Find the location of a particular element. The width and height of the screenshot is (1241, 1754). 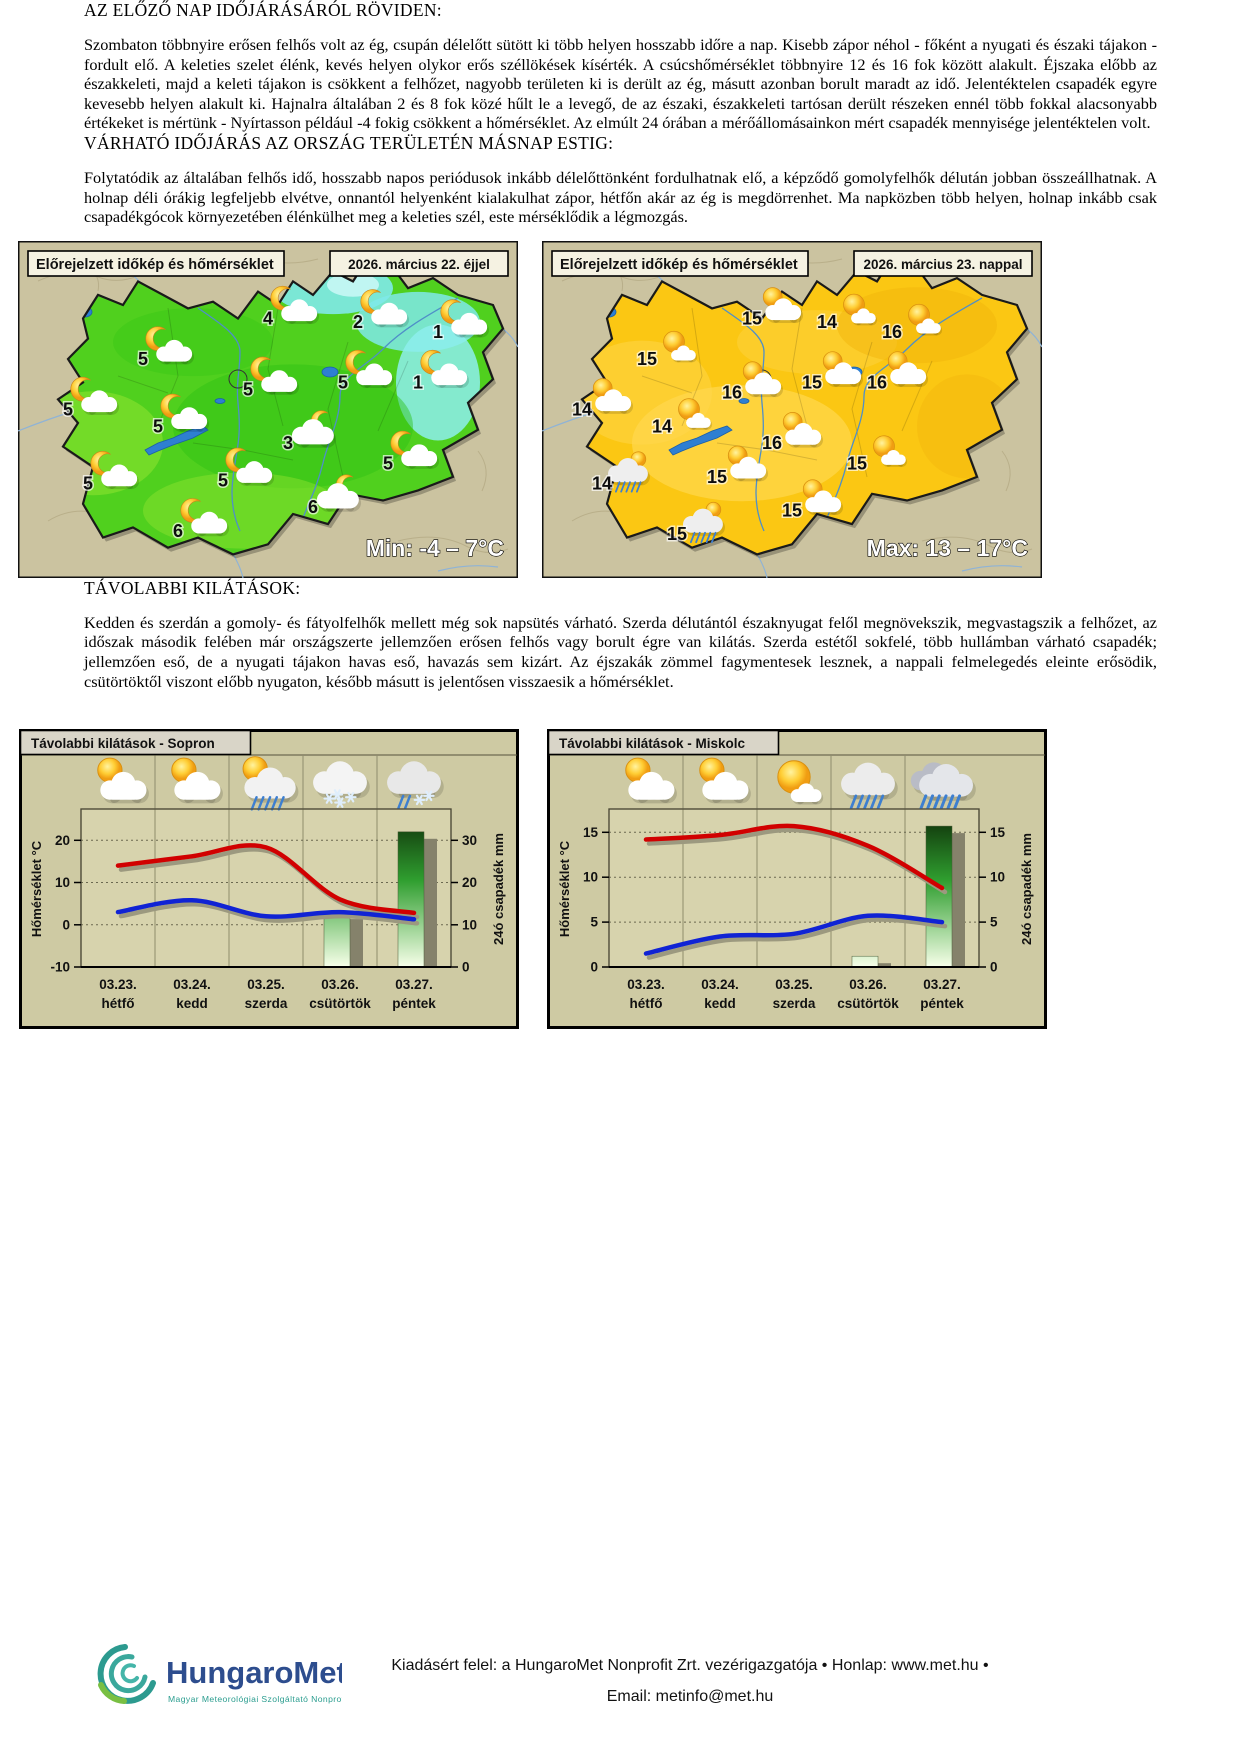

max-temperature-line is located at coordinates (794, 857).